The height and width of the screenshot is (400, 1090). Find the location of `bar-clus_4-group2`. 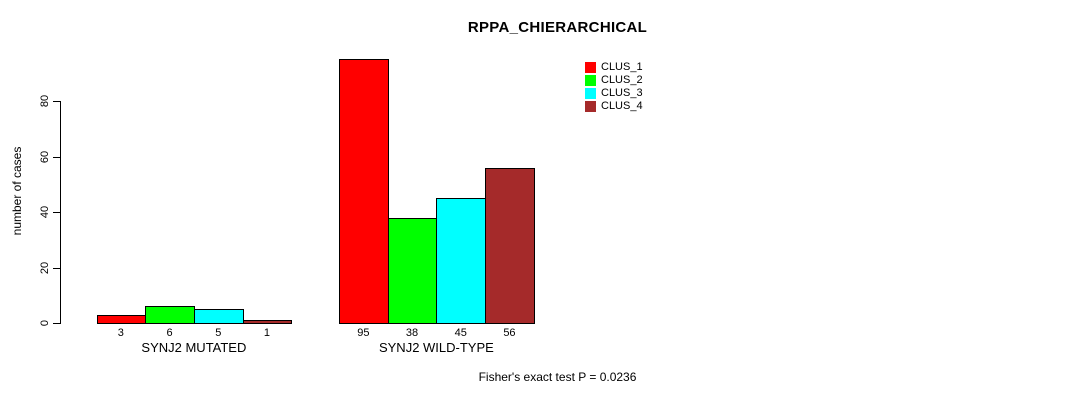

bar-clus_4-group2 is located at coordinates (510, 245).